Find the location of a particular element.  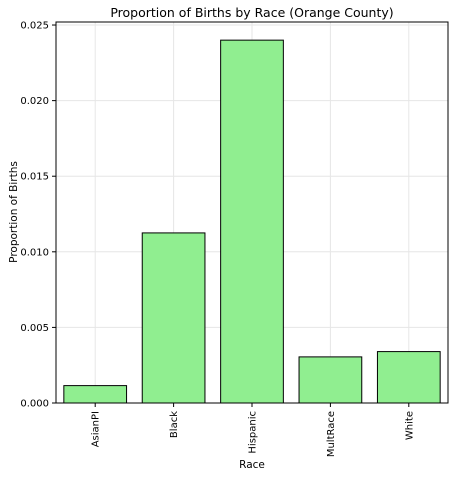

bar-black is located at coordinates (173, 318).